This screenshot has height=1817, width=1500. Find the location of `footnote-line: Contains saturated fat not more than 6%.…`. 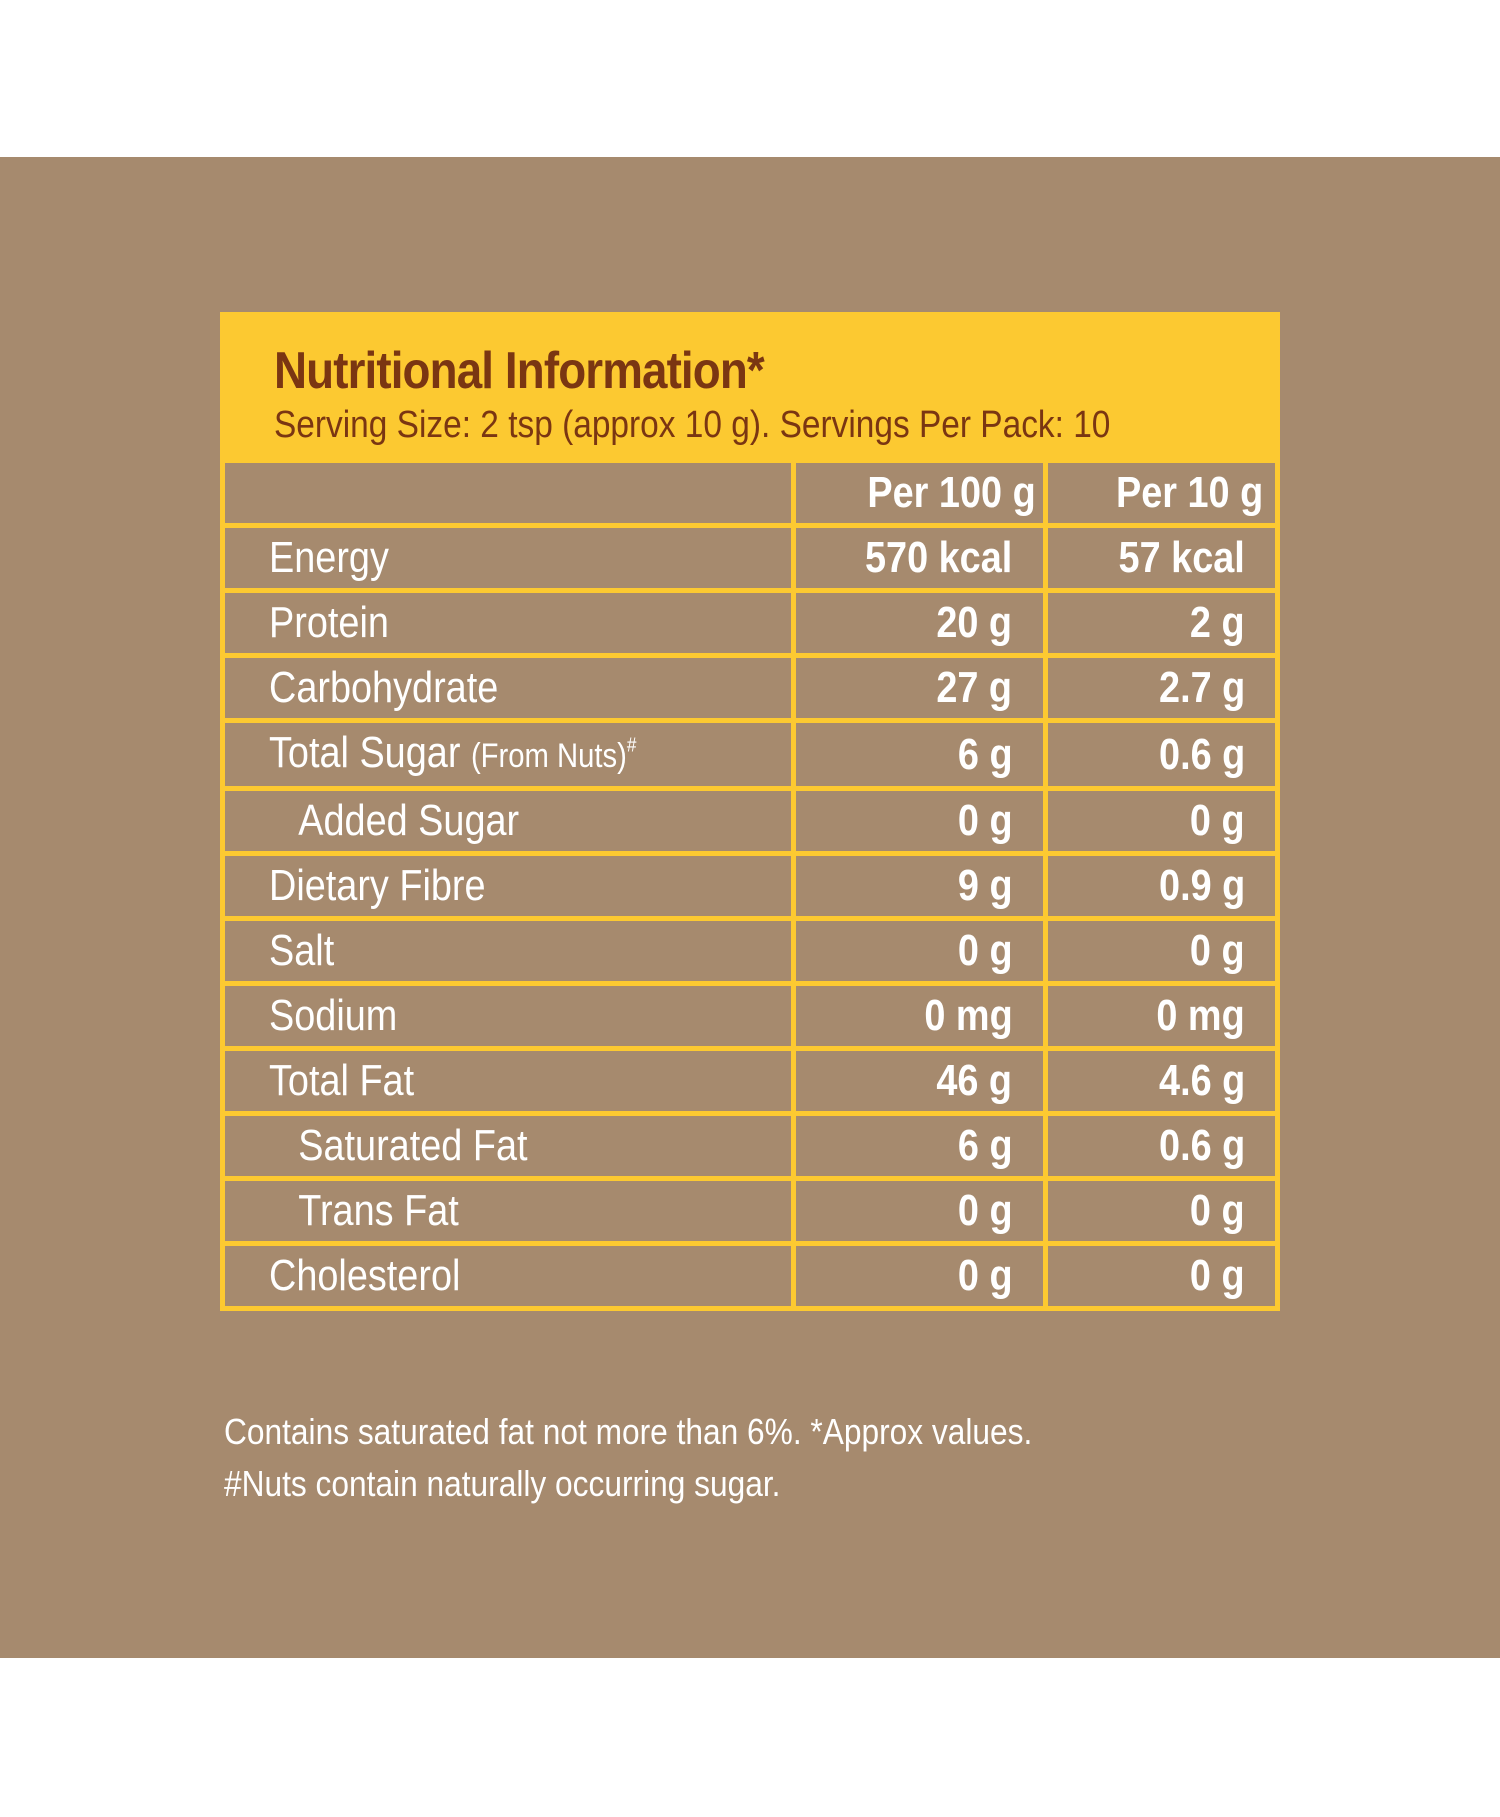

footnote-line: Contains saturated fat not more than 6%.… is located at coordinates (628, 1431).